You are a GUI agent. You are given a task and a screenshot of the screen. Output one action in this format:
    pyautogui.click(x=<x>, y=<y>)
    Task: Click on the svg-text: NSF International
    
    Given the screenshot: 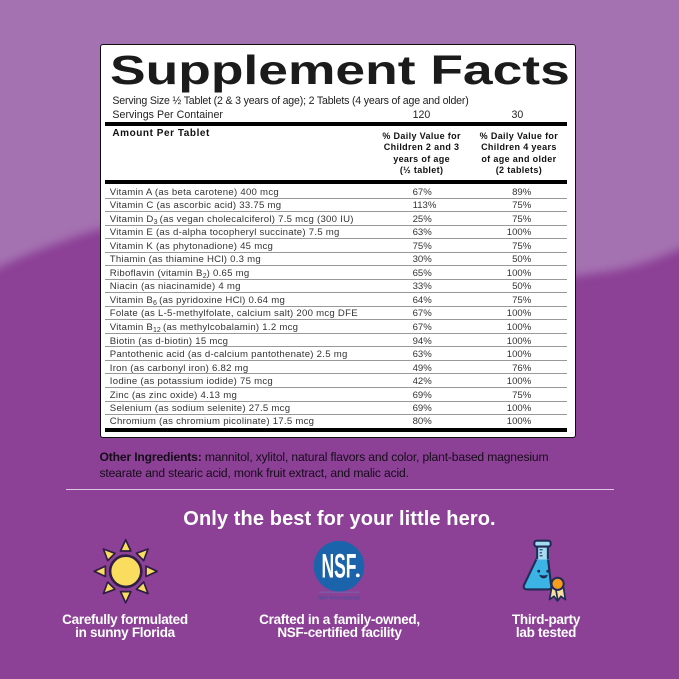 What is the action you would take?
    pyautogui.click(x=339, y=598)
    